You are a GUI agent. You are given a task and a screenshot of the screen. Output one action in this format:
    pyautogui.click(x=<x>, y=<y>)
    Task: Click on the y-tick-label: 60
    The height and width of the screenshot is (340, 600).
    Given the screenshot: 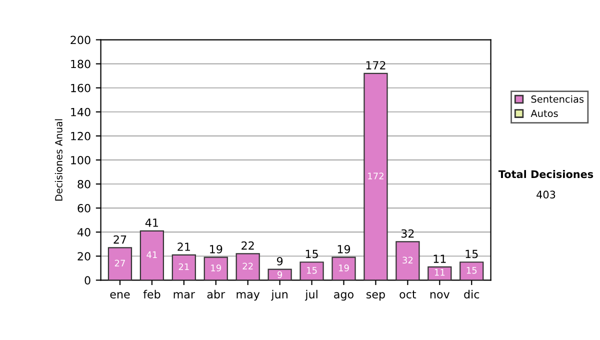 What is the action you would take?
    pyautogui.click(x=84, y=208)
    